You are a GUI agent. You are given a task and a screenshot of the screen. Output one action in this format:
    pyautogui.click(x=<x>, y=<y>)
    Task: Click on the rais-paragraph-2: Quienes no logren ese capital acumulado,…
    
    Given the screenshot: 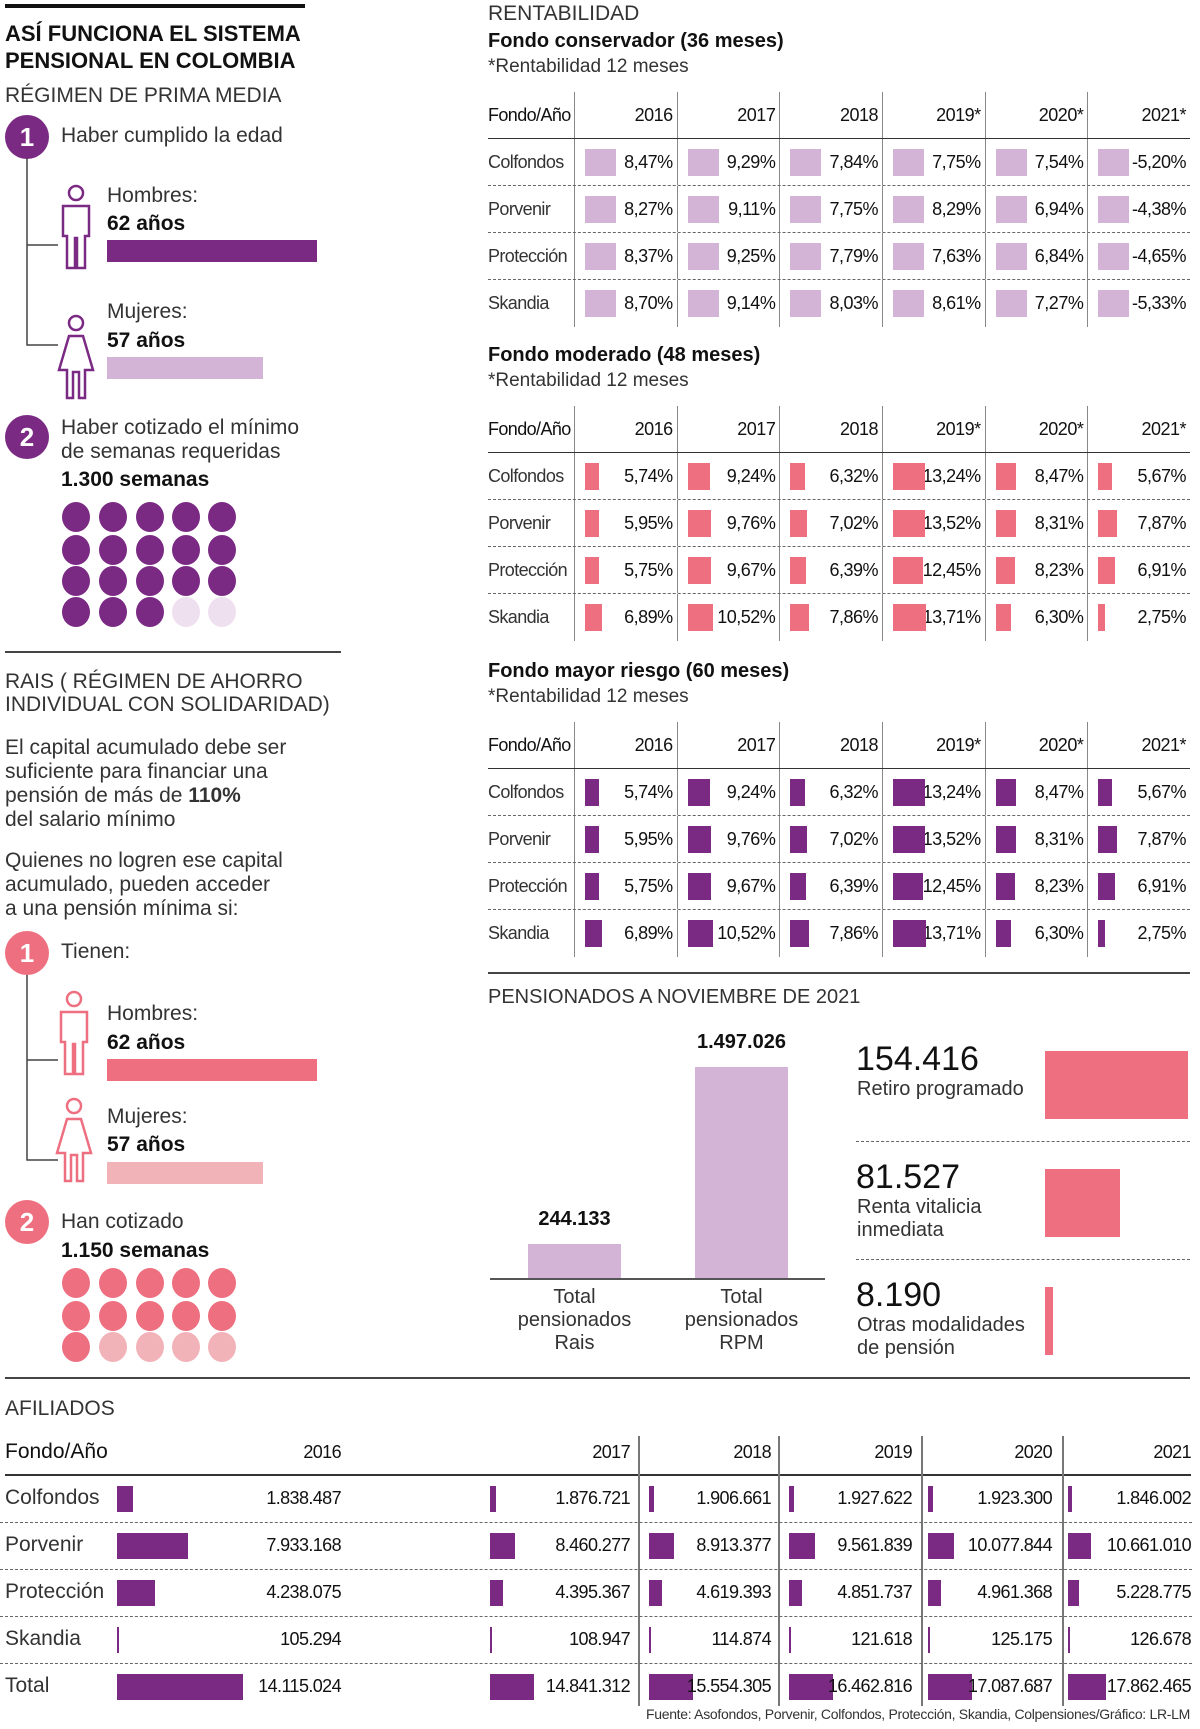 What is the action you would take?
    pyautogui.click(x=144, y=885)
    